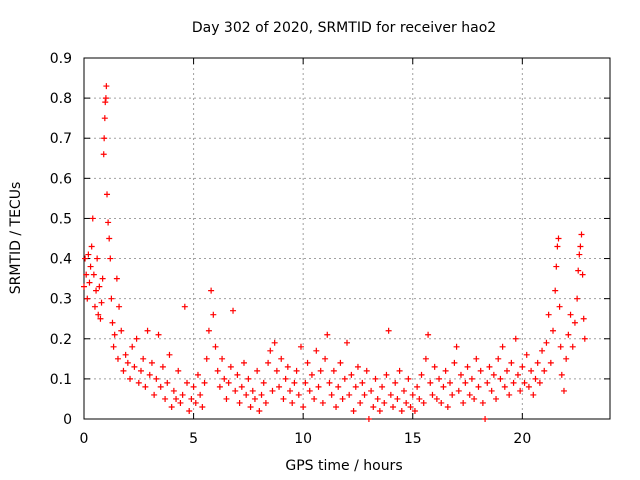 This screenshot has height=480, width=640. Describe the element at coordinates (61, 179) in the screenshot. I see `y-tick-label: 0.6` at that location.